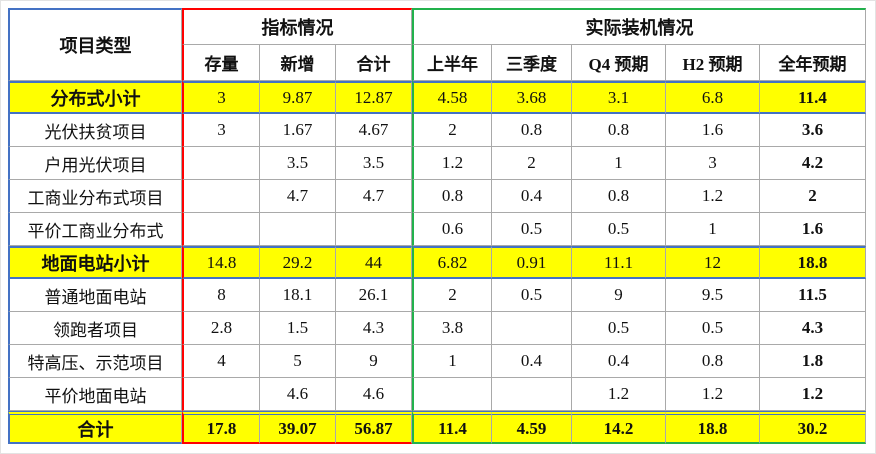  What do you see at coordinates (813, 130) in the screenshot?
I see `cell-value: 3.6` at bounding box center [813, 130].